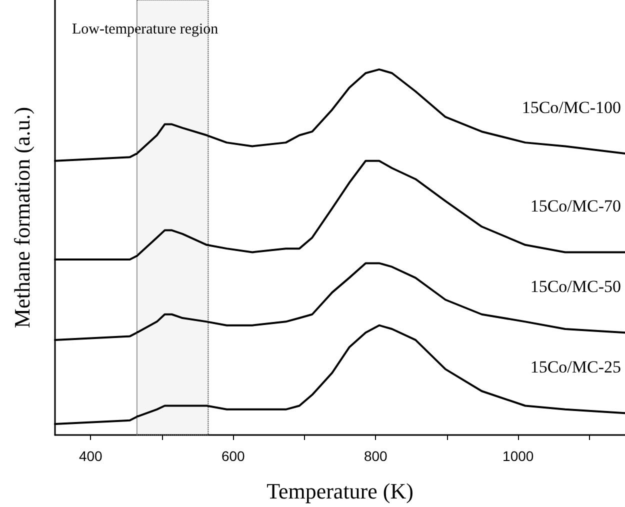 The height and width of the screenshot is (507, 625). I want to click on text: Low-temperature region, so click(145, 30).